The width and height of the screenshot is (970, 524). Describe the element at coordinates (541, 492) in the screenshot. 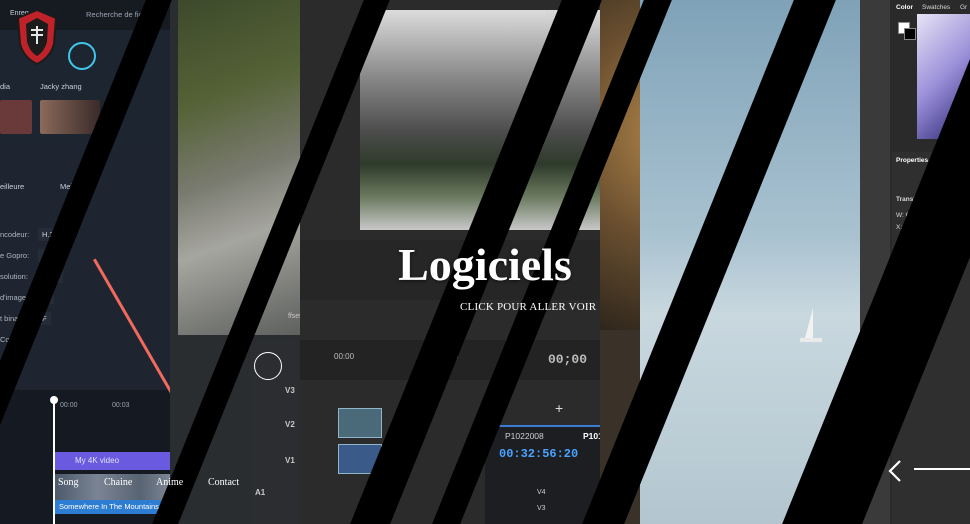

I see `mini-track: V4` at that location.